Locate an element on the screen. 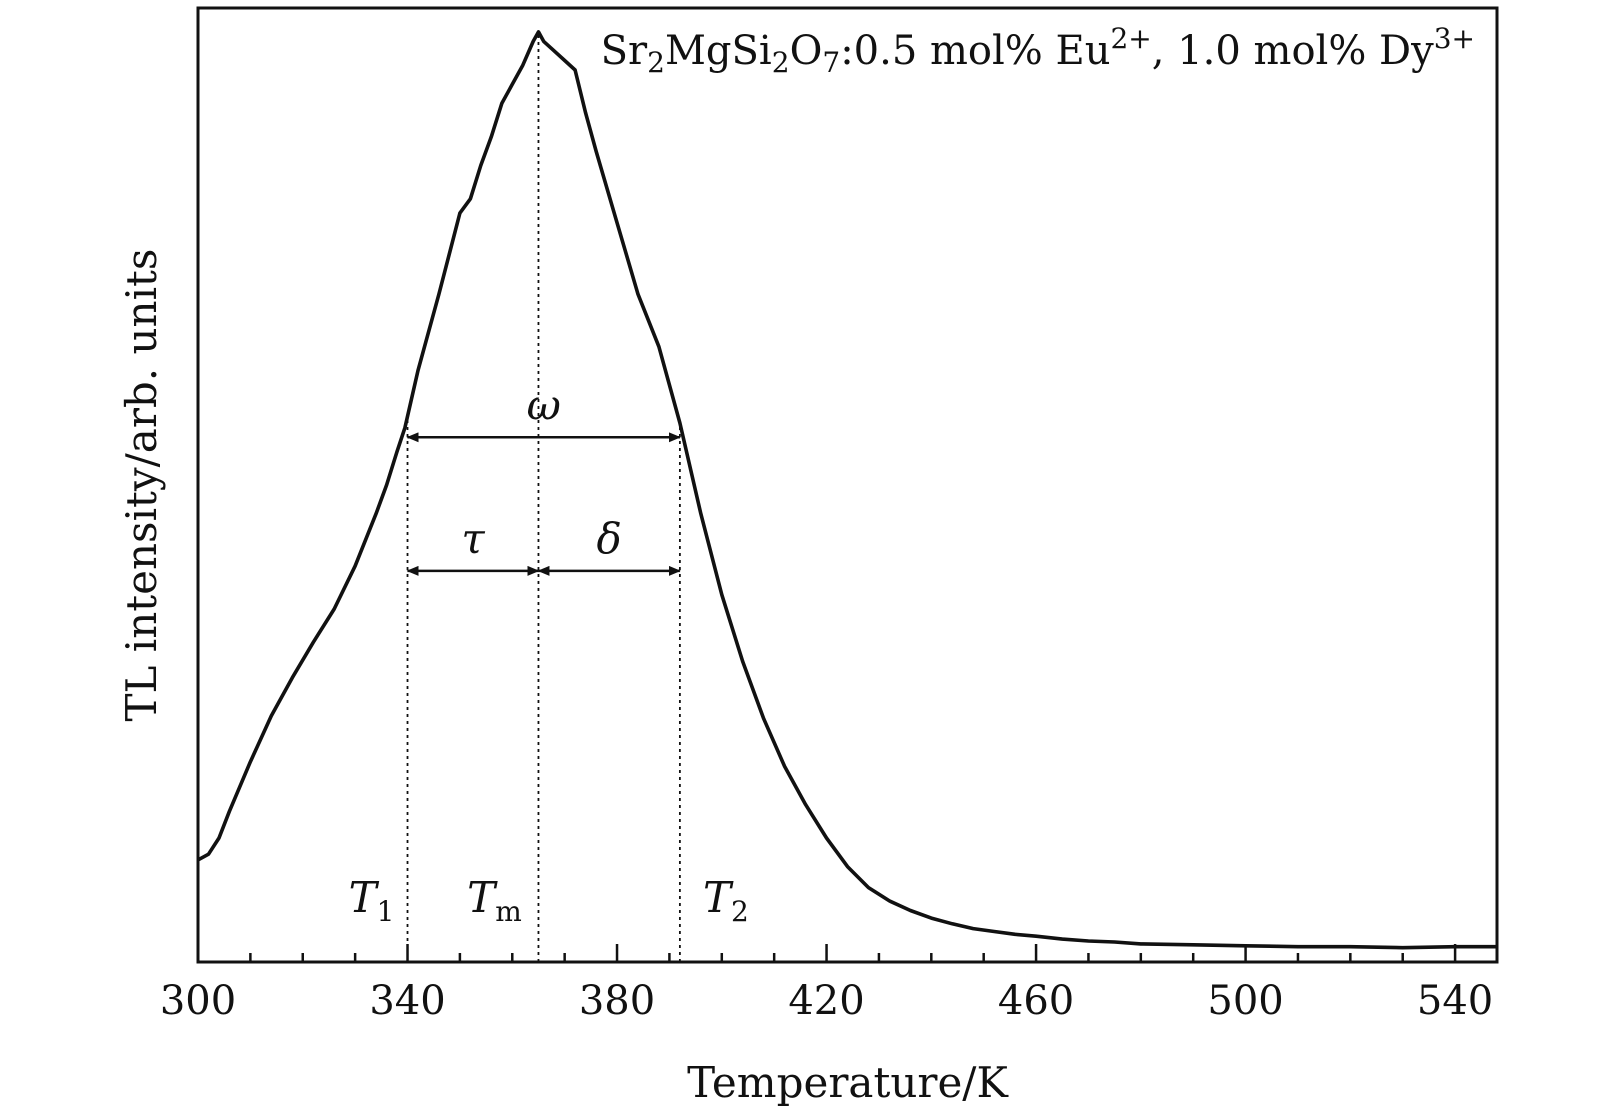  delta-label: δ is located at coordinates (609, 538).